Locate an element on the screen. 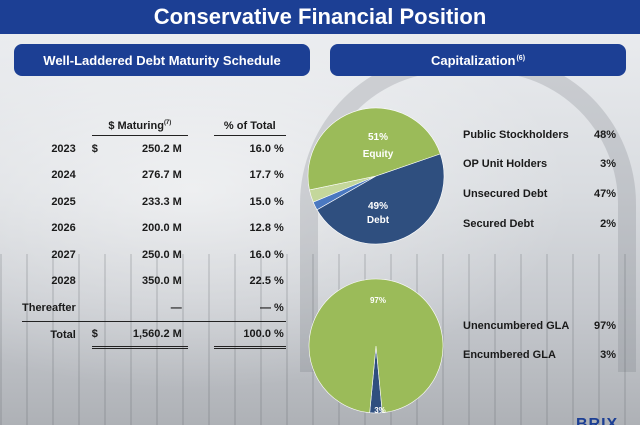 This screenshot has height=425, width=640. pie-slice-unsecured-debt is located at coordinates (380, 199).